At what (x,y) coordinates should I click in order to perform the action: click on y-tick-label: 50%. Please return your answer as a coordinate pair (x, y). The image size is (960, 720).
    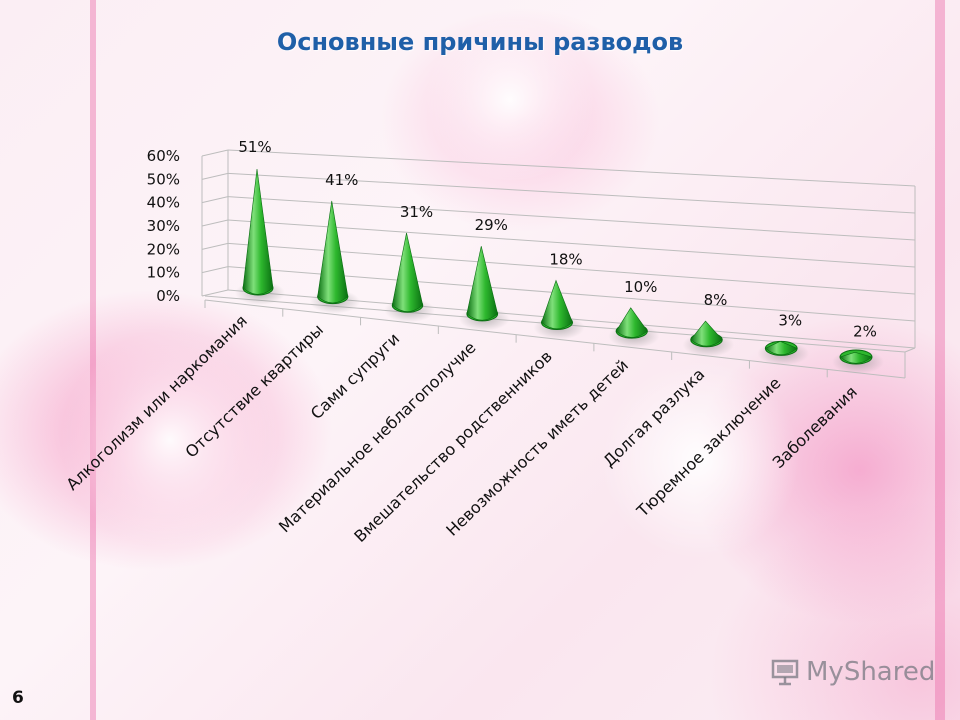
    Looking at the image, I should click on (163, 179).